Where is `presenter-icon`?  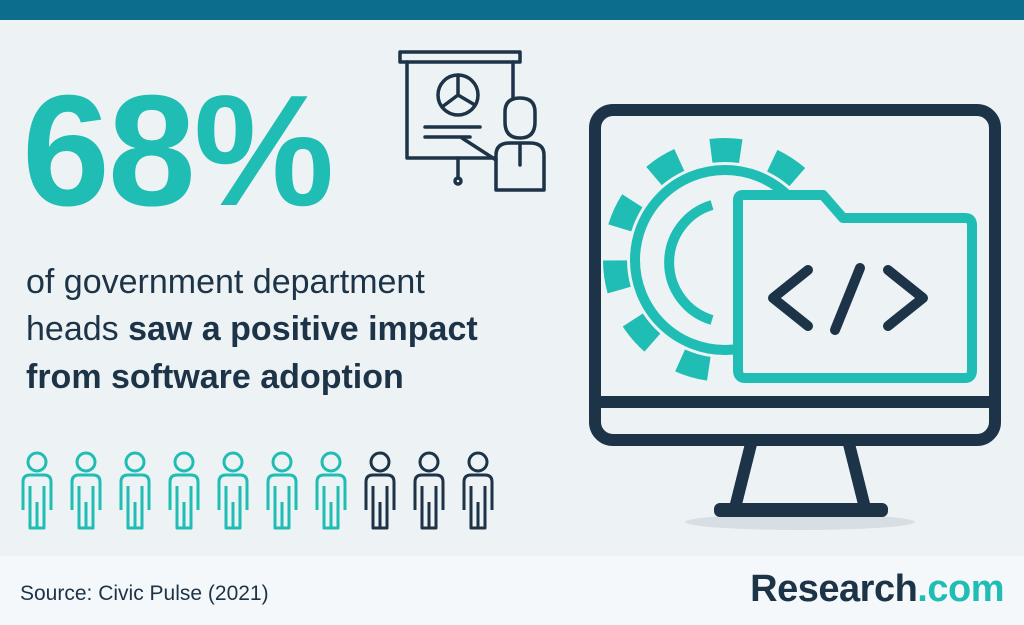
presenter-icon is located at coordinates (472, 121).